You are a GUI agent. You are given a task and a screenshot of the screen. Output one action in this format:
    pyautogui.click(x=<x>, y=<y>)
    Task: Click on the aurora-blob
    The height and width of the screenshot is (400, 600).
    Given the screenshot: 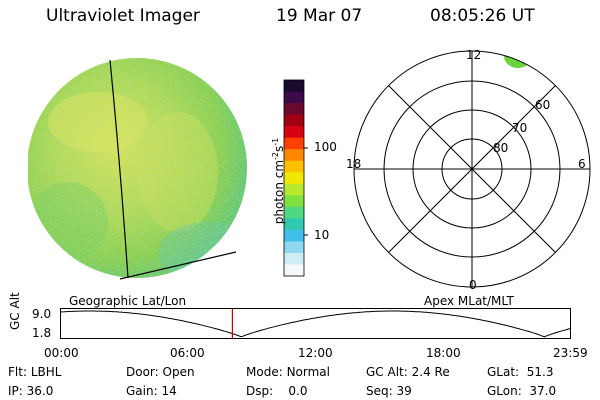 What is the action you would take?
    pyautogui.click(x=518, y=59)
    